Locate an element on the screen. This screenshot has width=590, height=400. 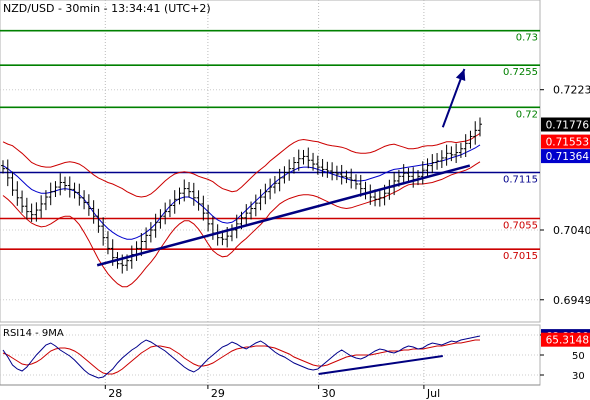
last-price-tag-box is located at coordinates (565, 124).